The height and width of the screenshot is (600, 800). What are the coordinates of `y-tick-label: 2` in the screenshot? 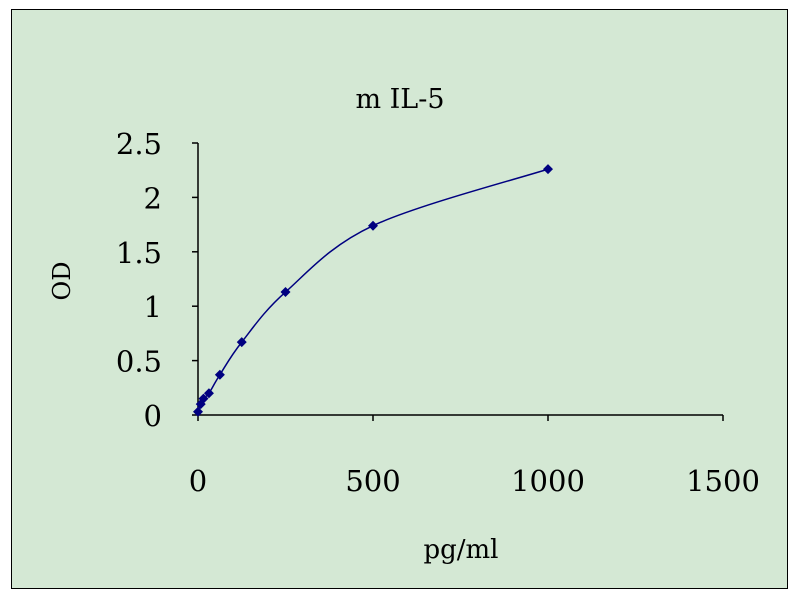 It's located at (153, 198).